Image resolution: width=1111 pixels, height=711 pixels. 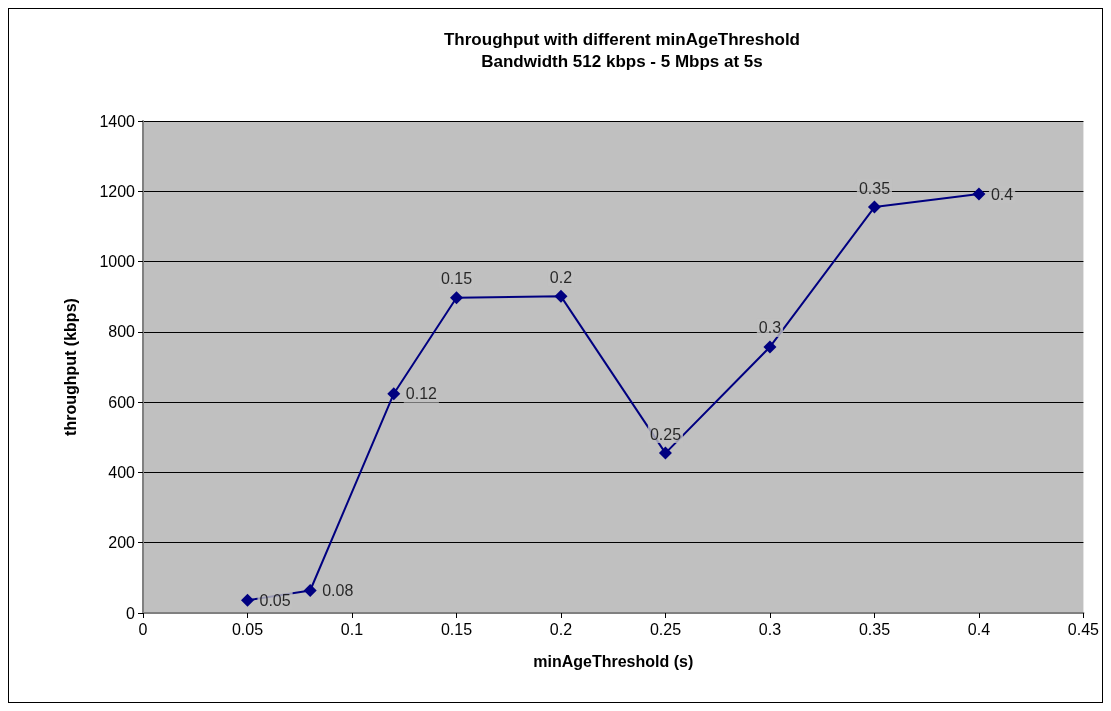 What do you see at coordinates (122, 472) in the screenshot?
I see `y-tick-label: 400` at bounding box center [122, 472].